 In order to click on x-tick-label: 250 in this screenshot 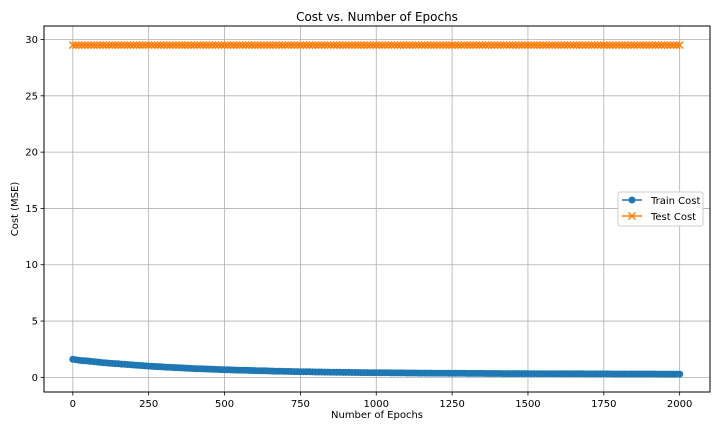, I will do `click(148, 404)`.